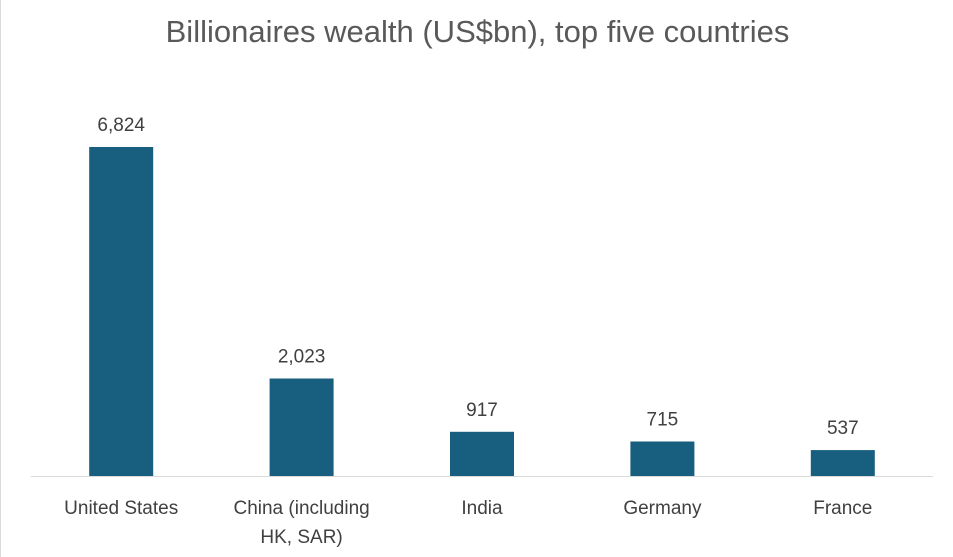  I want to click on data-label-4: 537, so click(843, 428).